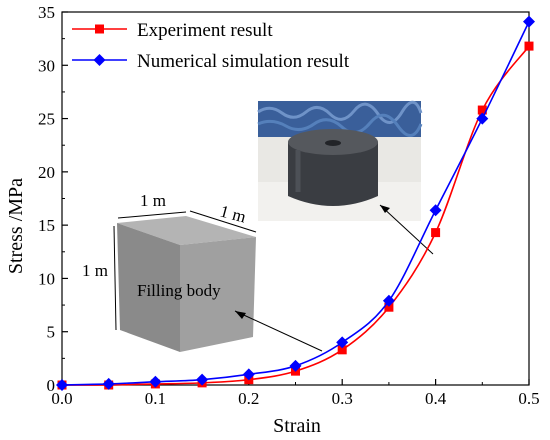 The image size is (550, 440). What do you see at coordinates (340, 112) in the screenshot?
I see `photo-blue-pattern` at bounding box center [340, 112].